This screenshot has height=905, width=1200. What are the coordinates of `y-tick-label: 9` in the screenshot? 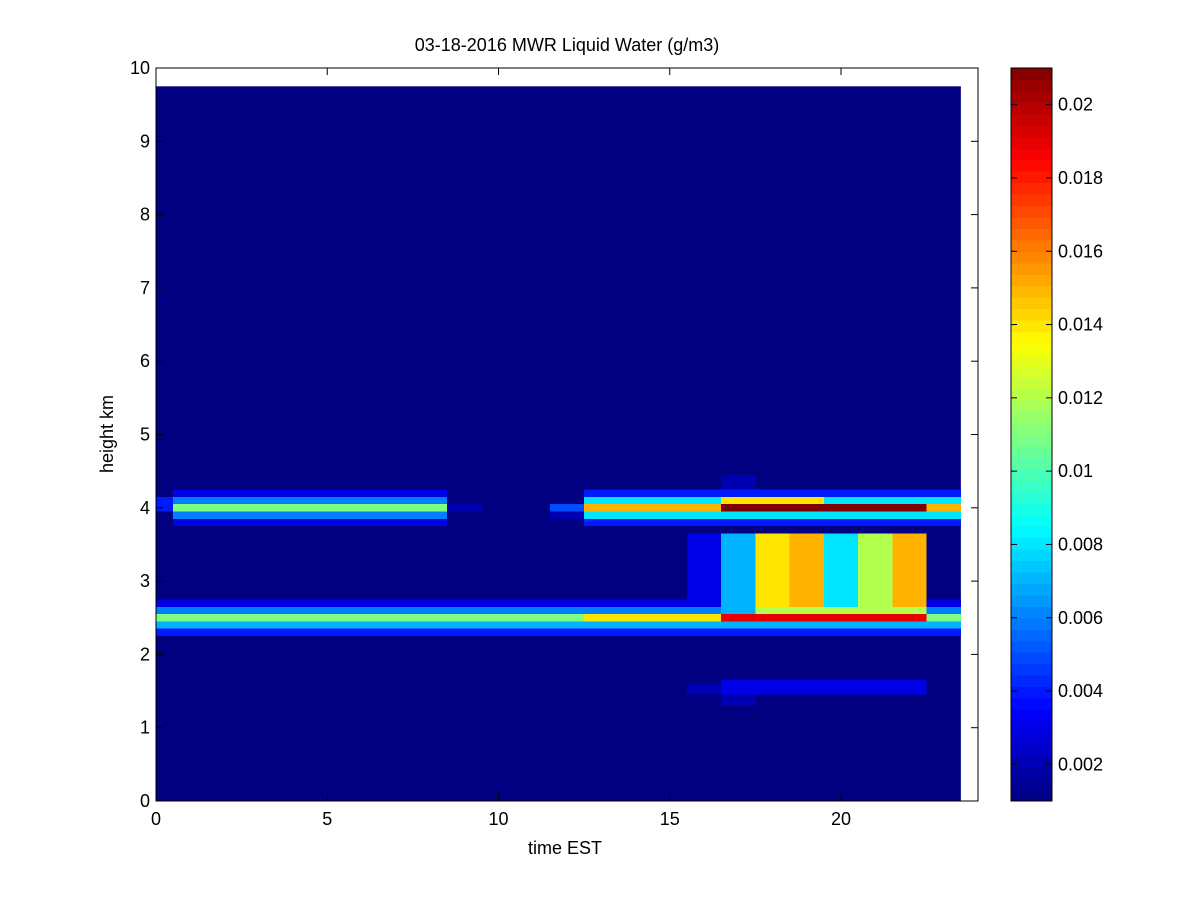 It's located at (145, 141).